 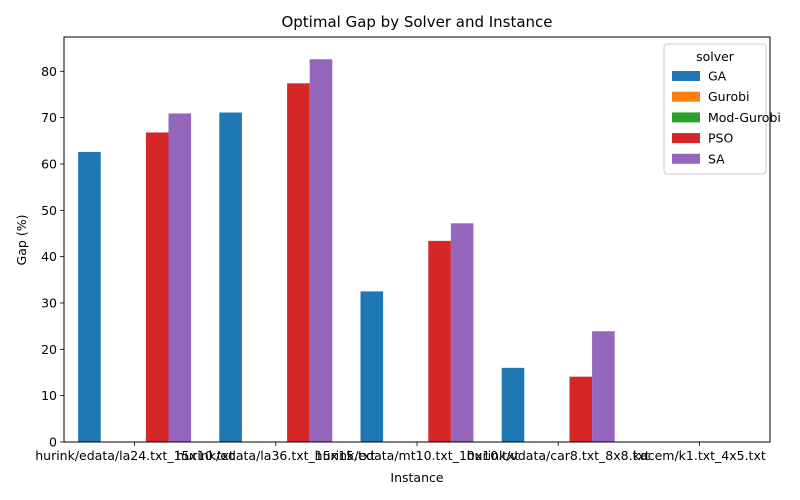 What do you see at coordinates (275, 455) in the screenshot?
I see `x-tick-label: hurink/edata/la36.txt_15x15.txt` at bounding box center [275, 455].